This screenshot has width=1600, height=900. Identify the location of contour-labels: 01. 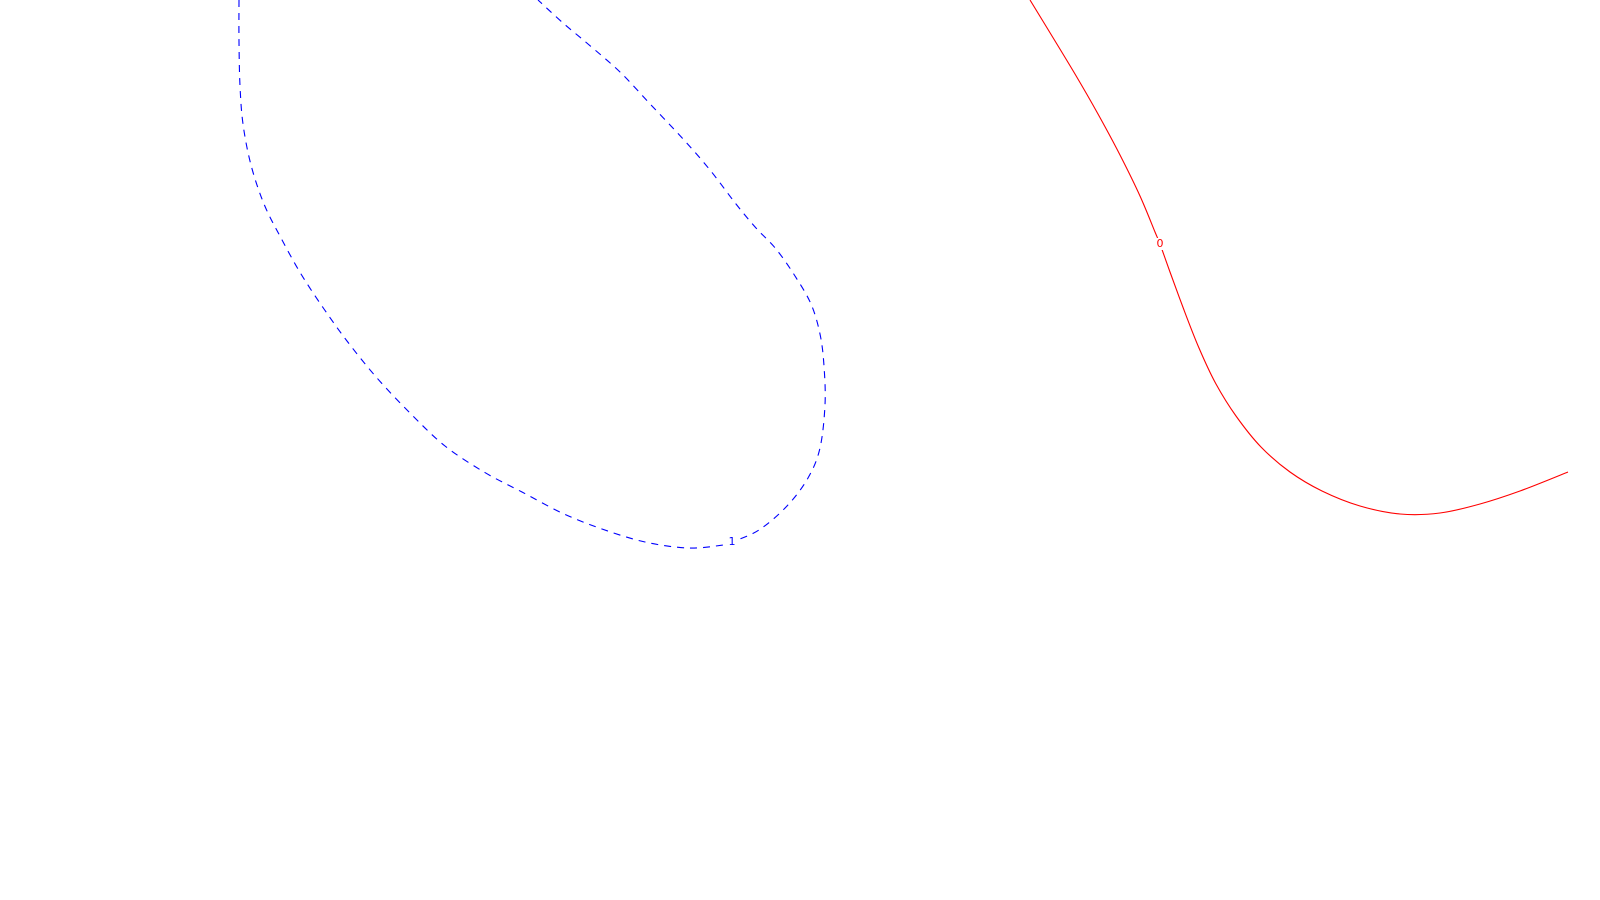
(946, 392).